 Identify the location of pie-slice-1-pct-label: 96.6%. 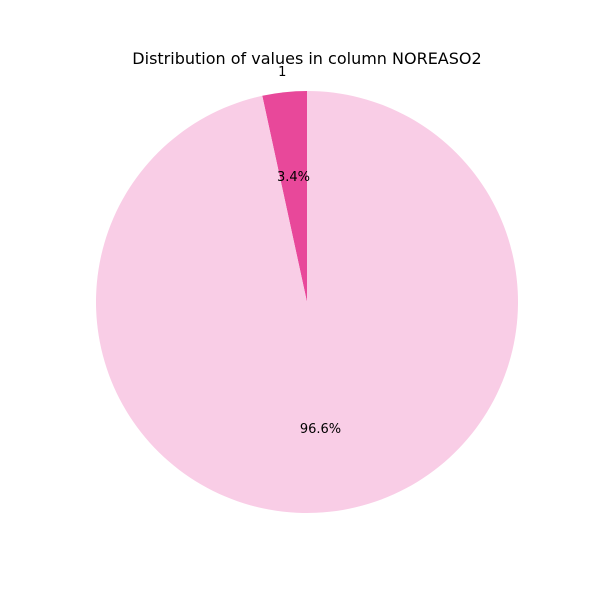
(320, 429).